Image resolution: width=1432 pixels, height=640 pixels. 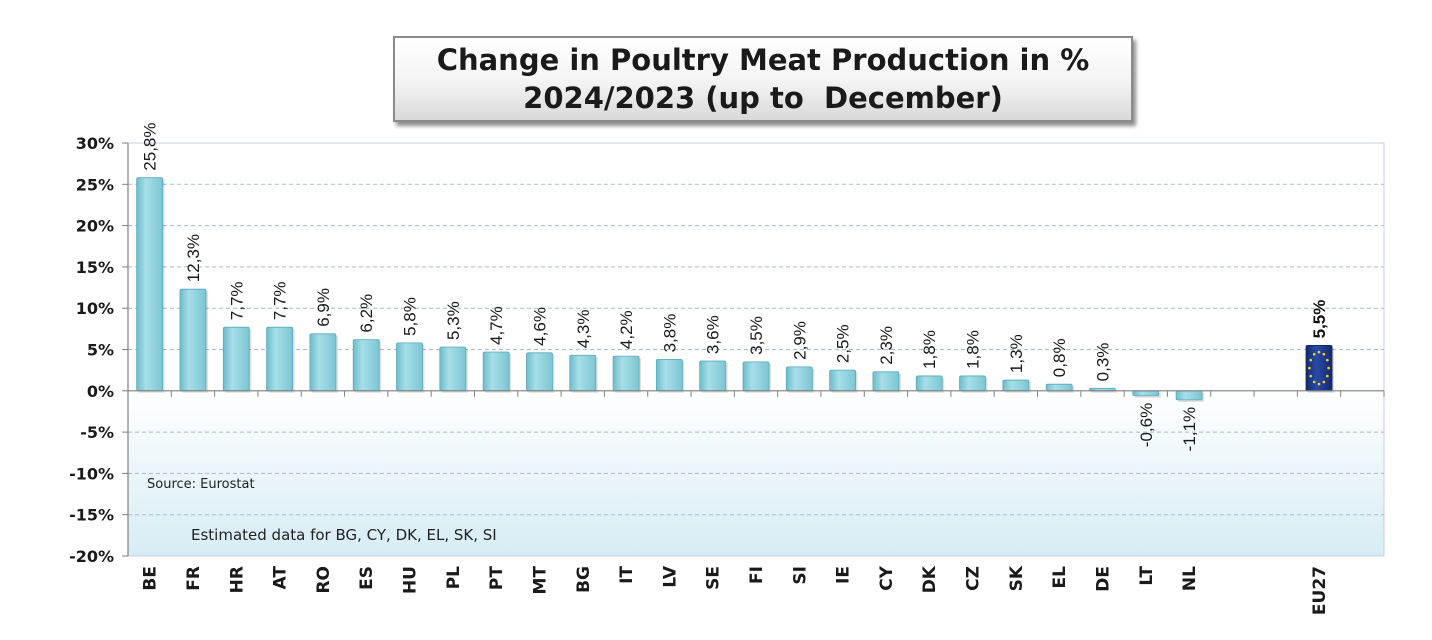 I want to click on bar-it, so click(x=626, y=373).